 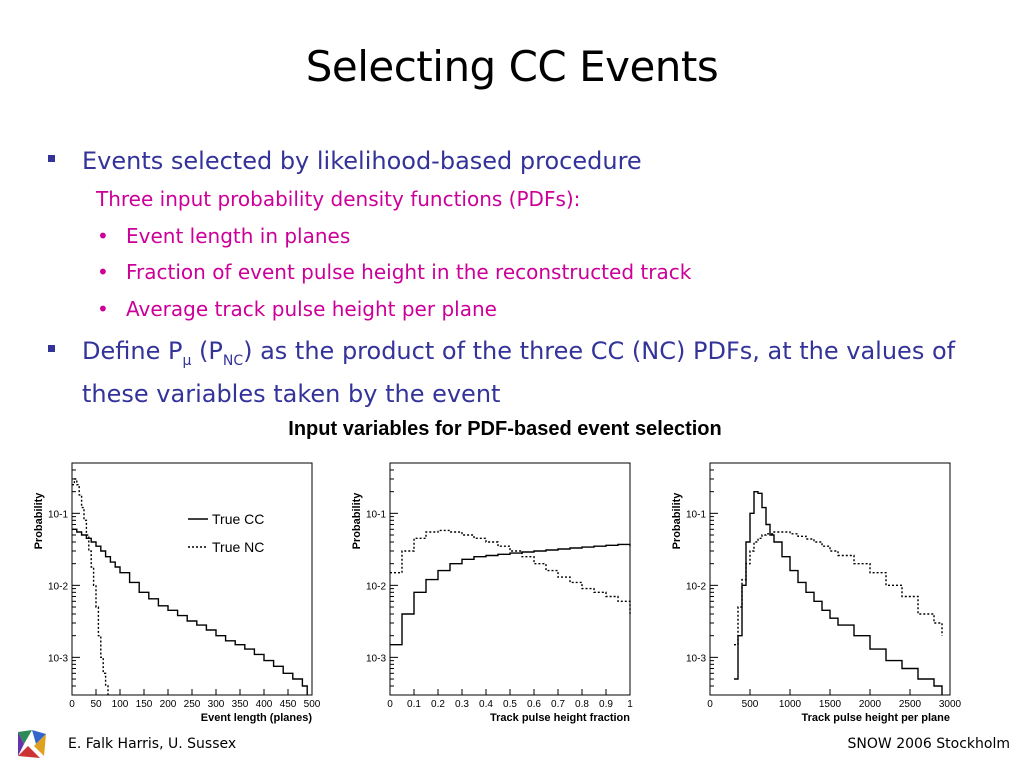 I want to click on bullet2-part-b: (P, so click(x=207, y=351).